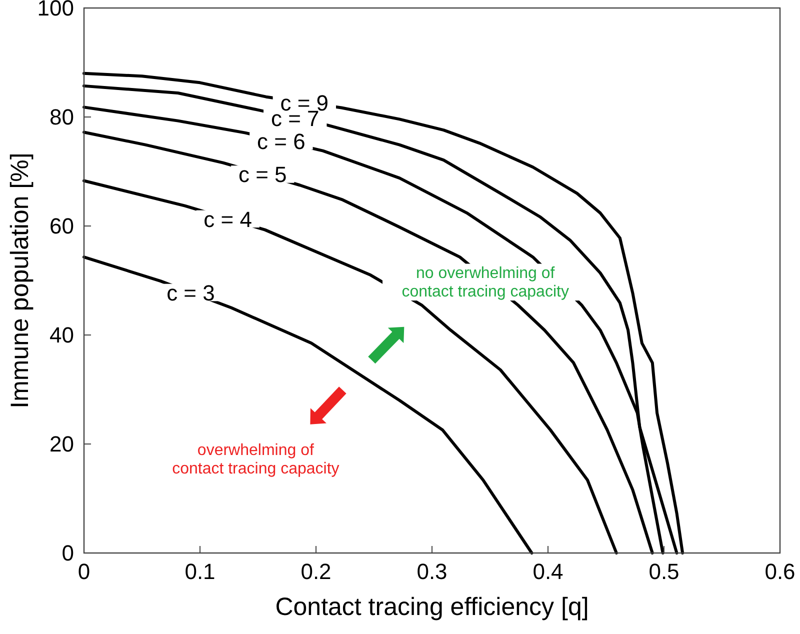  I want to click on y-axis-title: Immune population [%], so click(20, 280).